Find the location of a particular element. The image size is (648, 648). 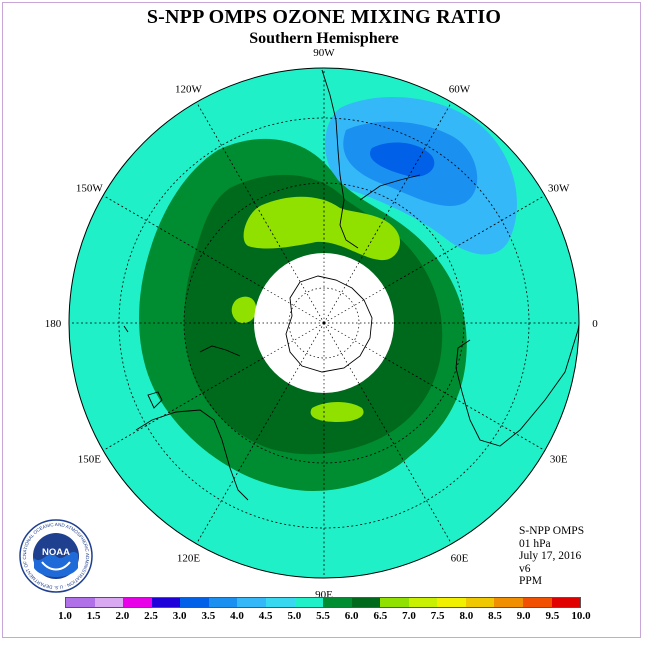

colorbar-tick-label: 5.5 is located at coordinates (323, 616).